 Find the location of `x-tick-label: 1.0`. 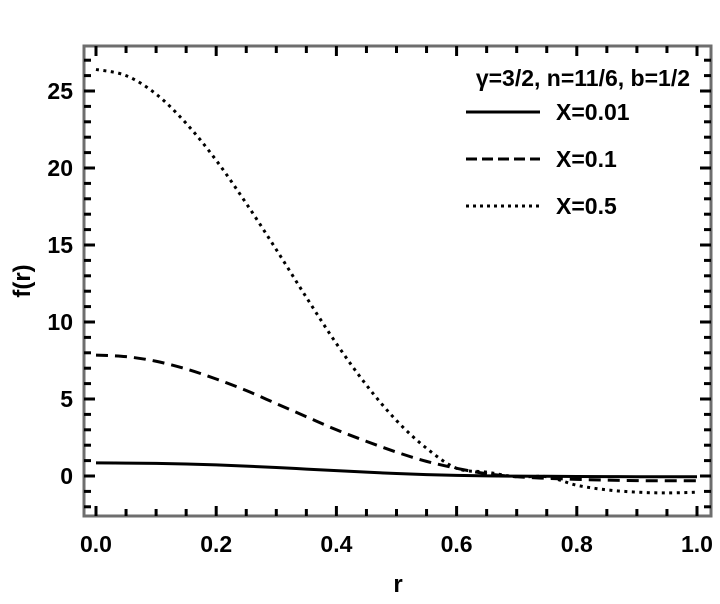

x-tick-label: 1.0 is located at coordinates (697, 544).